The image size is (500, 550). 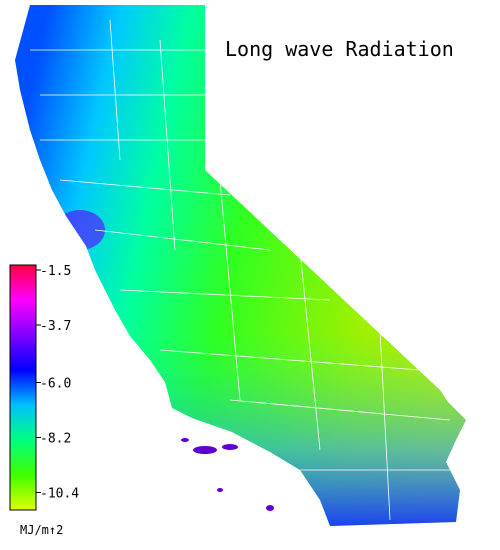 I want to click on colorbar-tick-label: -8.2, so click(x=55, y=439).